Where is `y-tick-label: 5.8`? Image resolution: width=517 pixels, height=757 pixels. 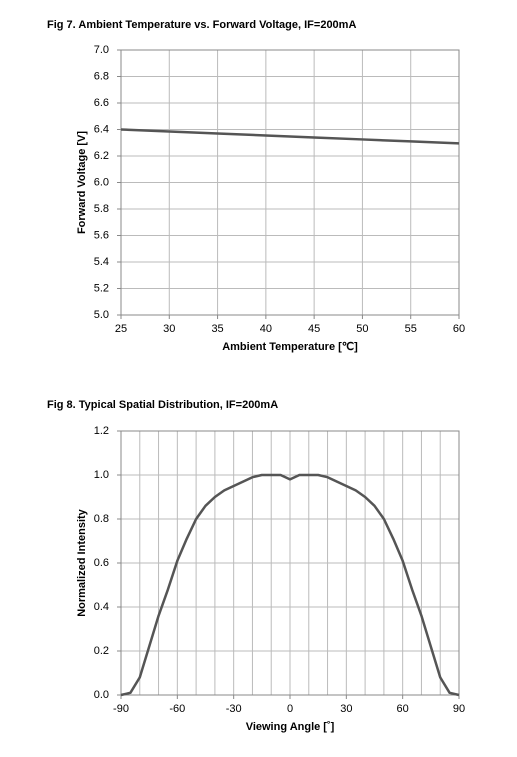 y-tick-label: 5.8 is located at coordinates (101, 209).